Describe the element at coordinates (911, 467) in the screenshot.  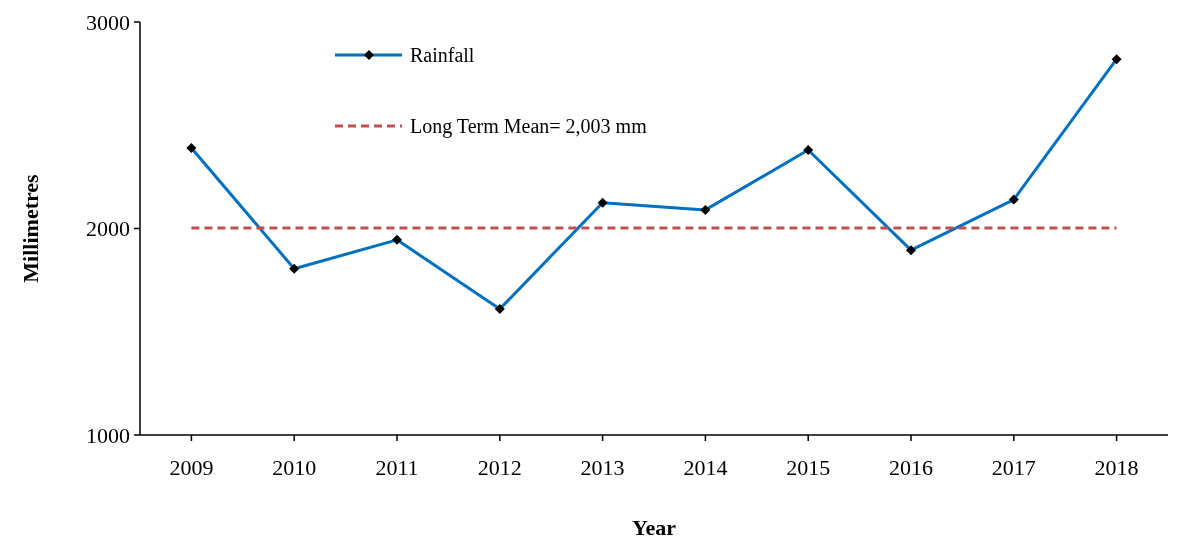
I see `x-tick-label: 2016` at that location.